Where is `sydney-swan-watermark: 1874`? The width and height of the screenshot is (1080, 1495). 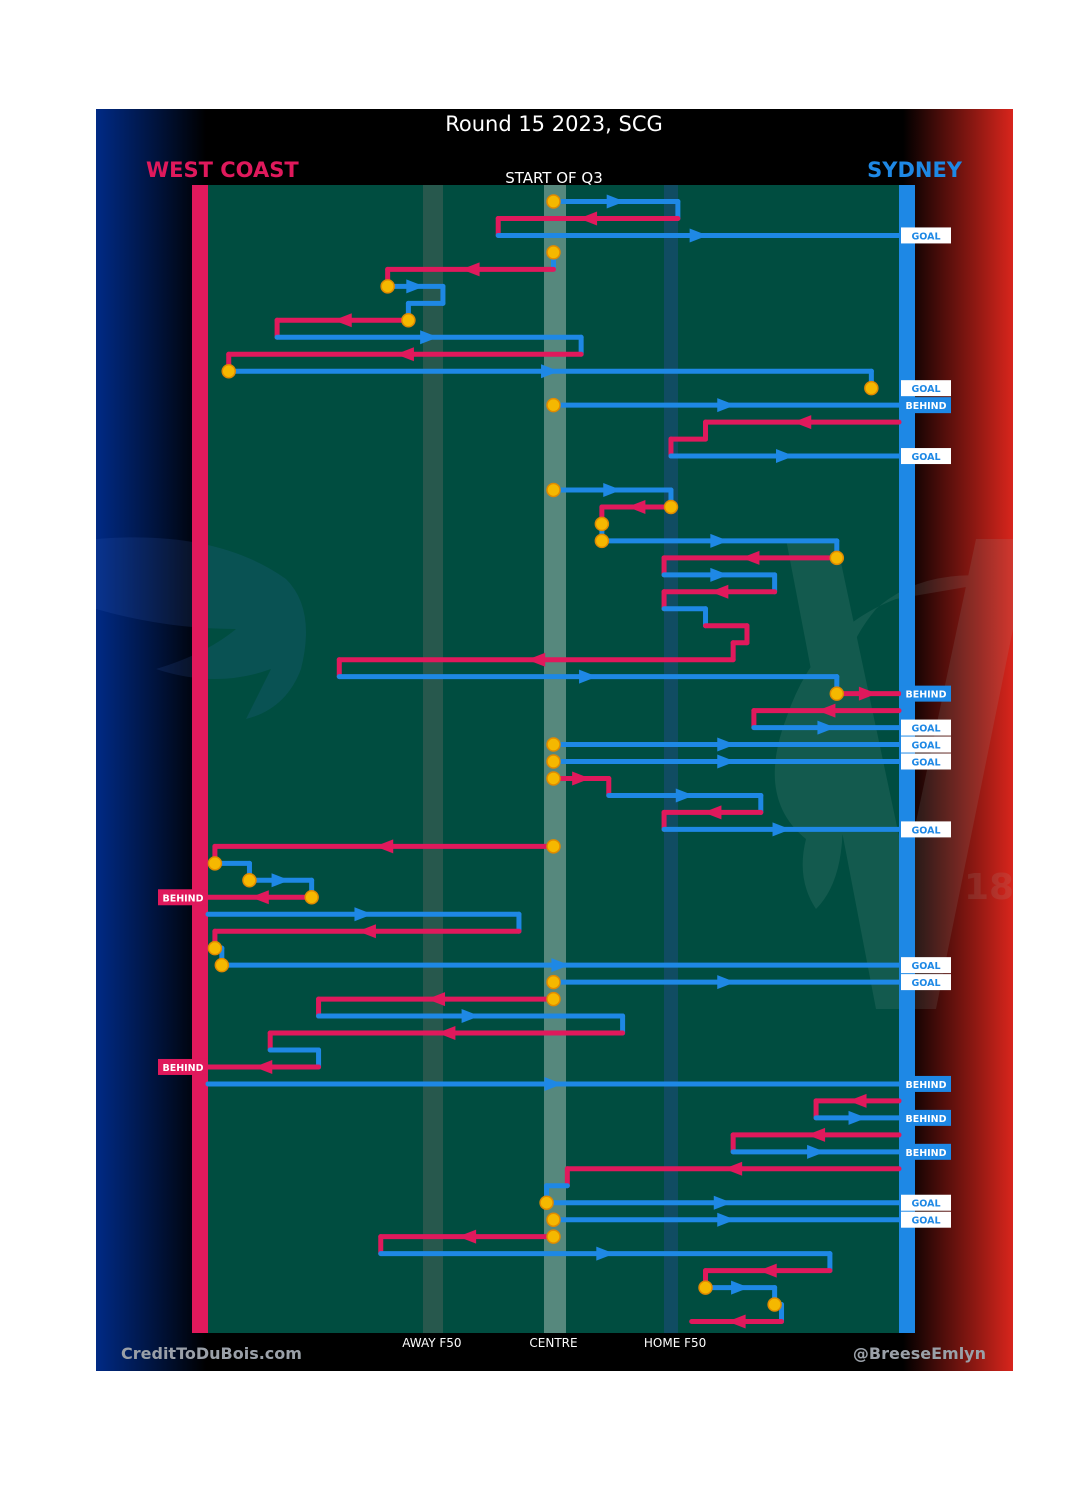
sydney-swan-watermark: 1874 is located at coordinates (893, 774).